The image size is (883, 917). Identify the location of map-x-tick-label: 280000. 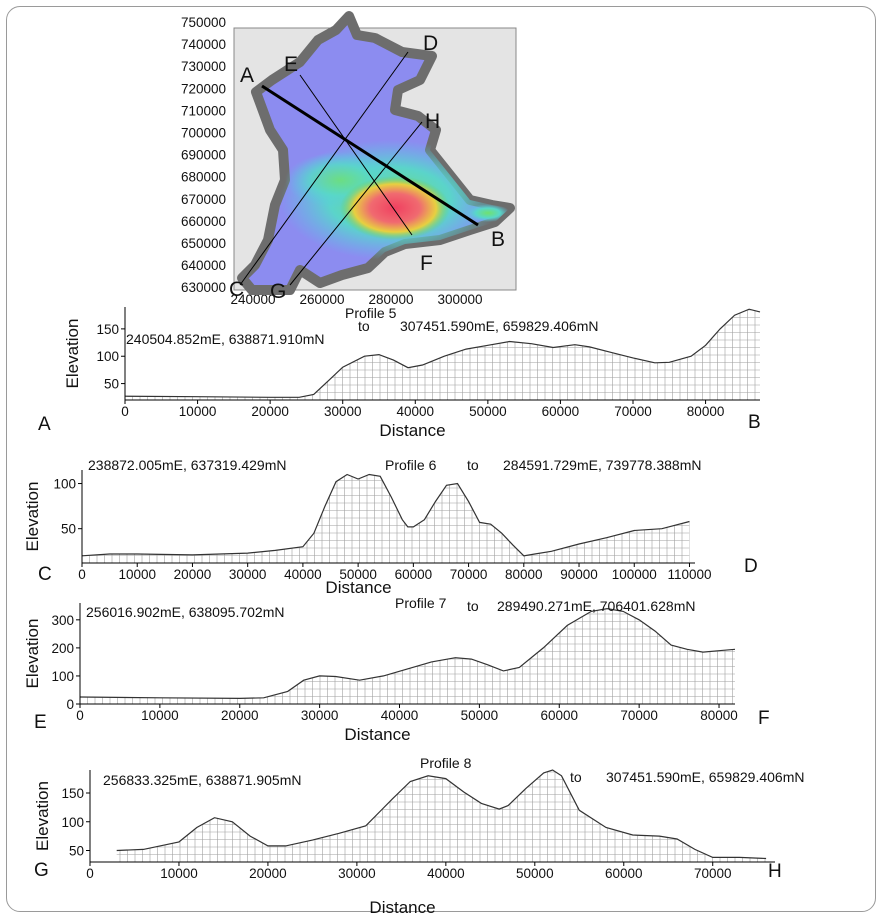
(390, 299).